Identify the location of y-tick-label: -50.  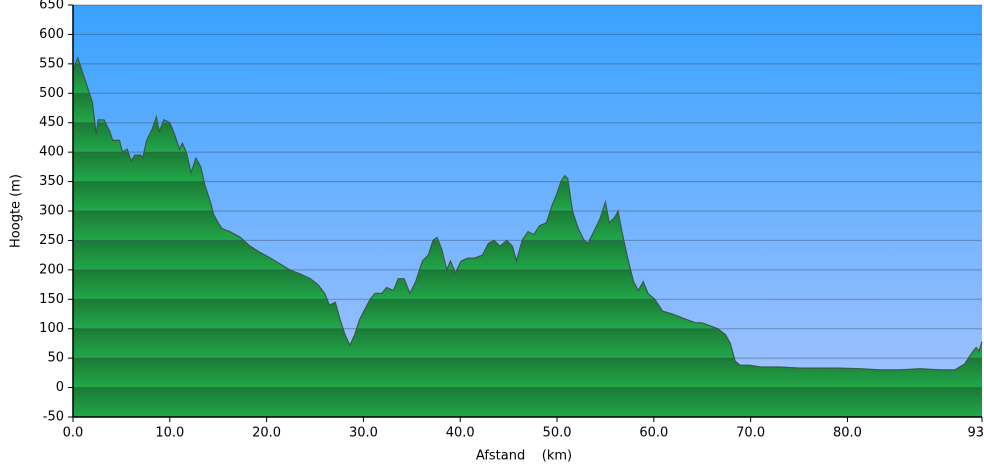
(53, 417).